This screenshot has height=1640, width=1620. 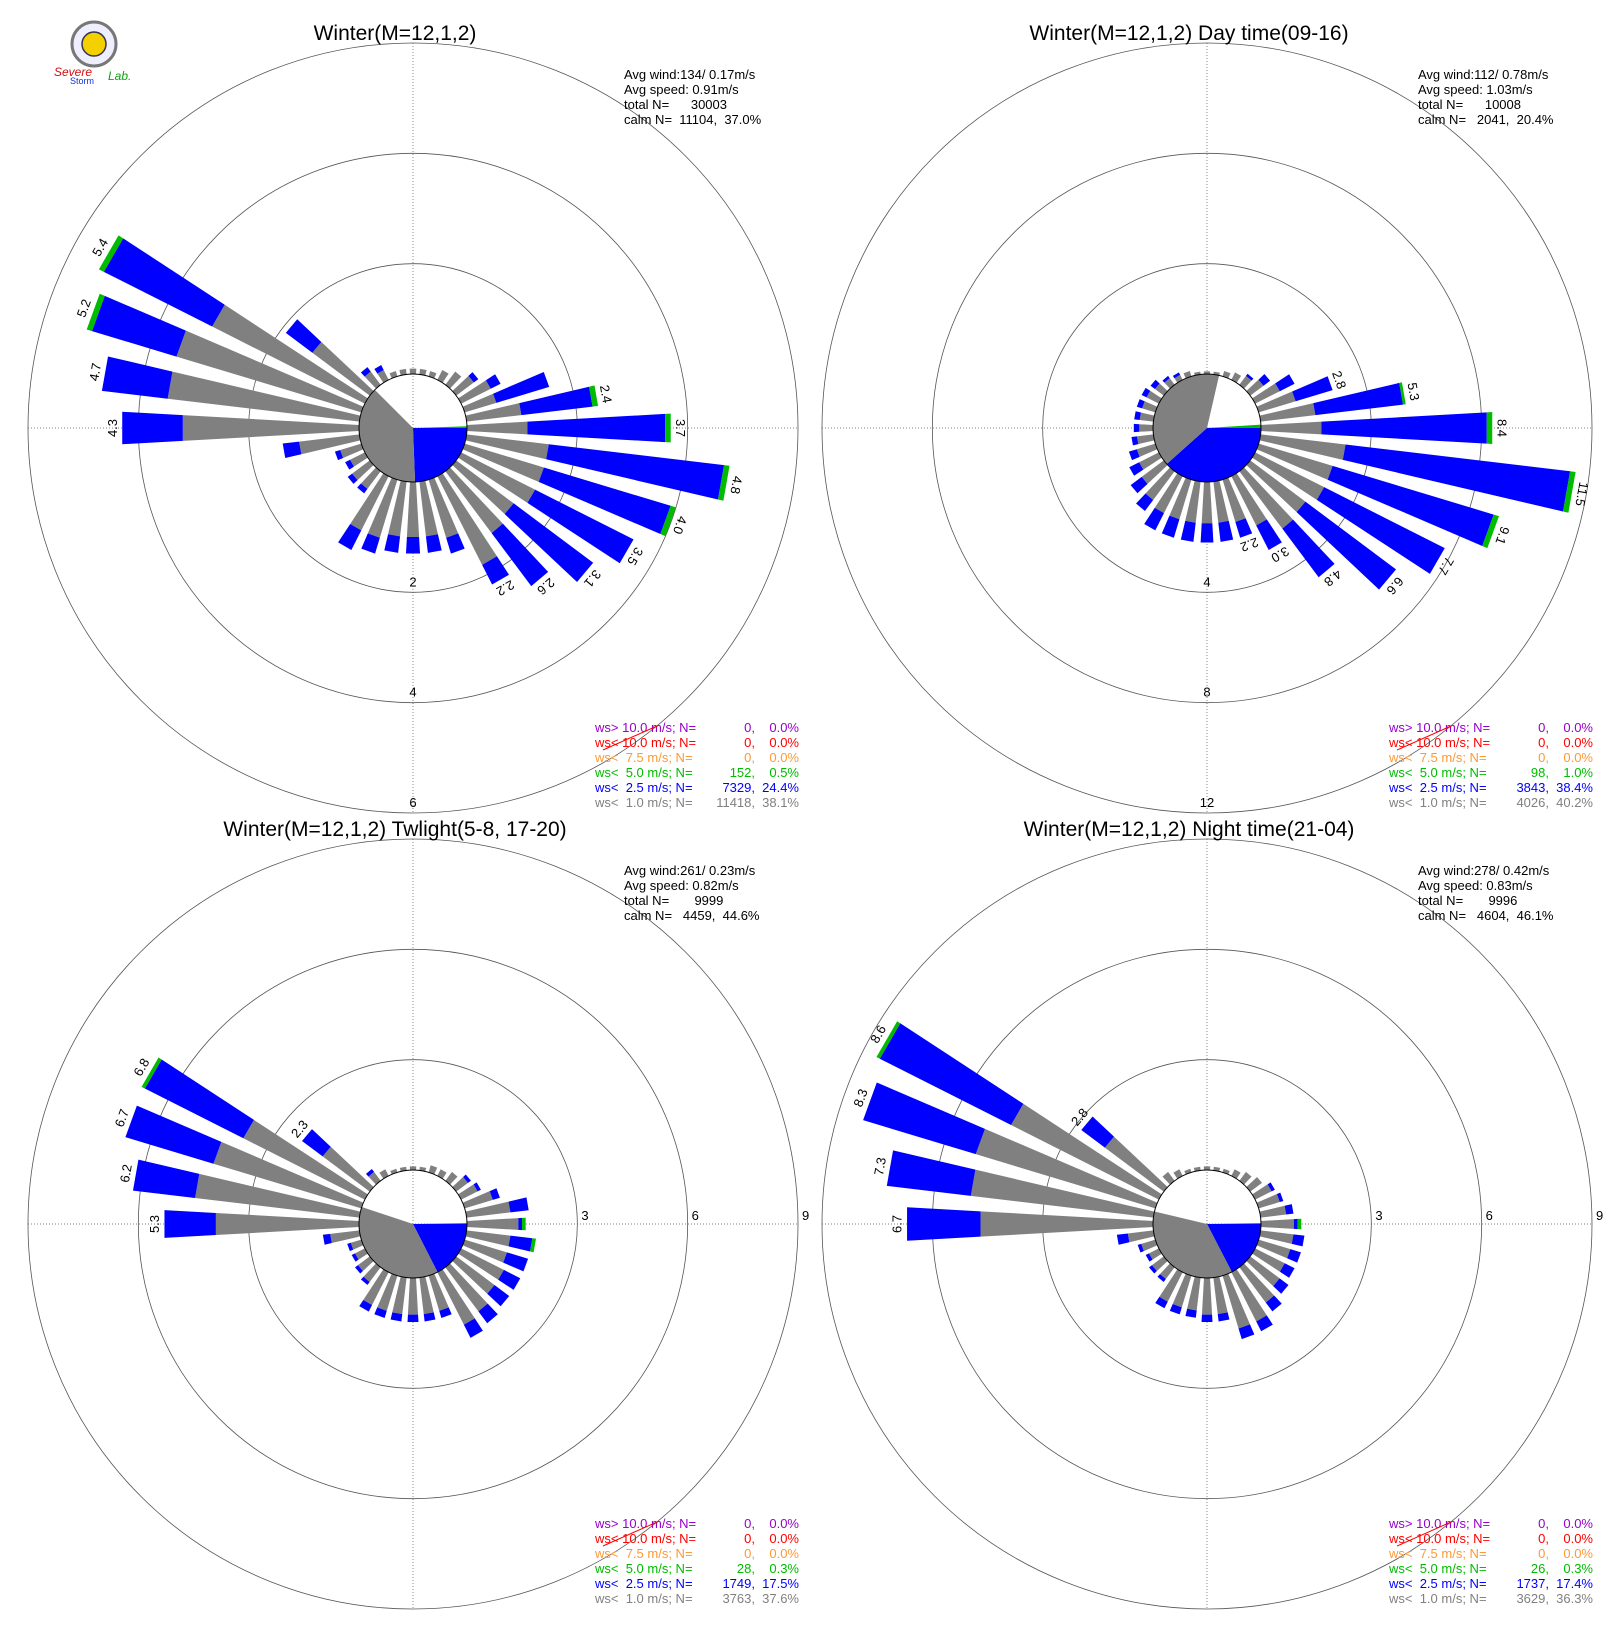 I want to click on stats-line: Avg wind:261/ 0.23m/s, so click(x=690, y=870).